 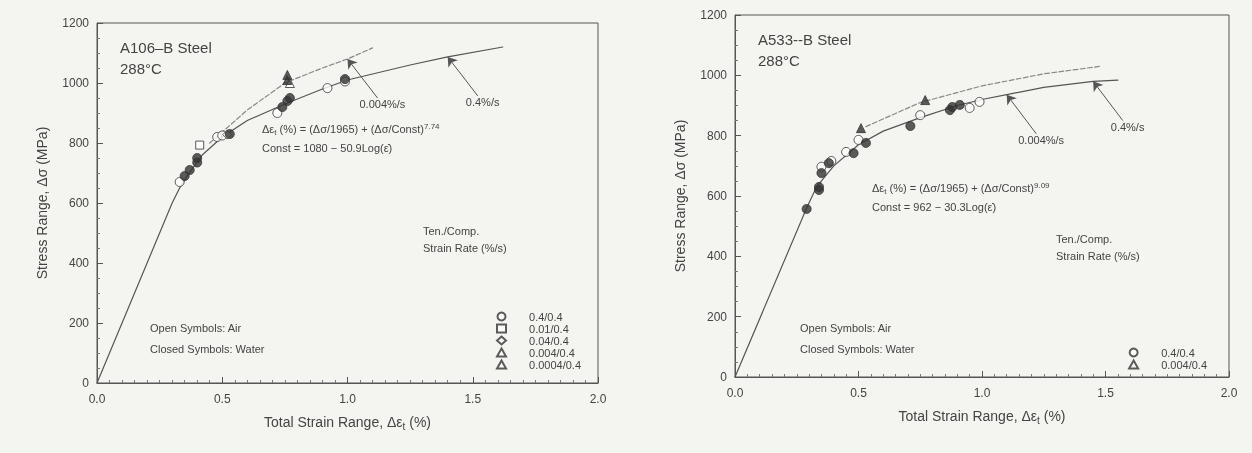 I want to click on legend-label: 0.04/0.4, so click(x=549, y=340).